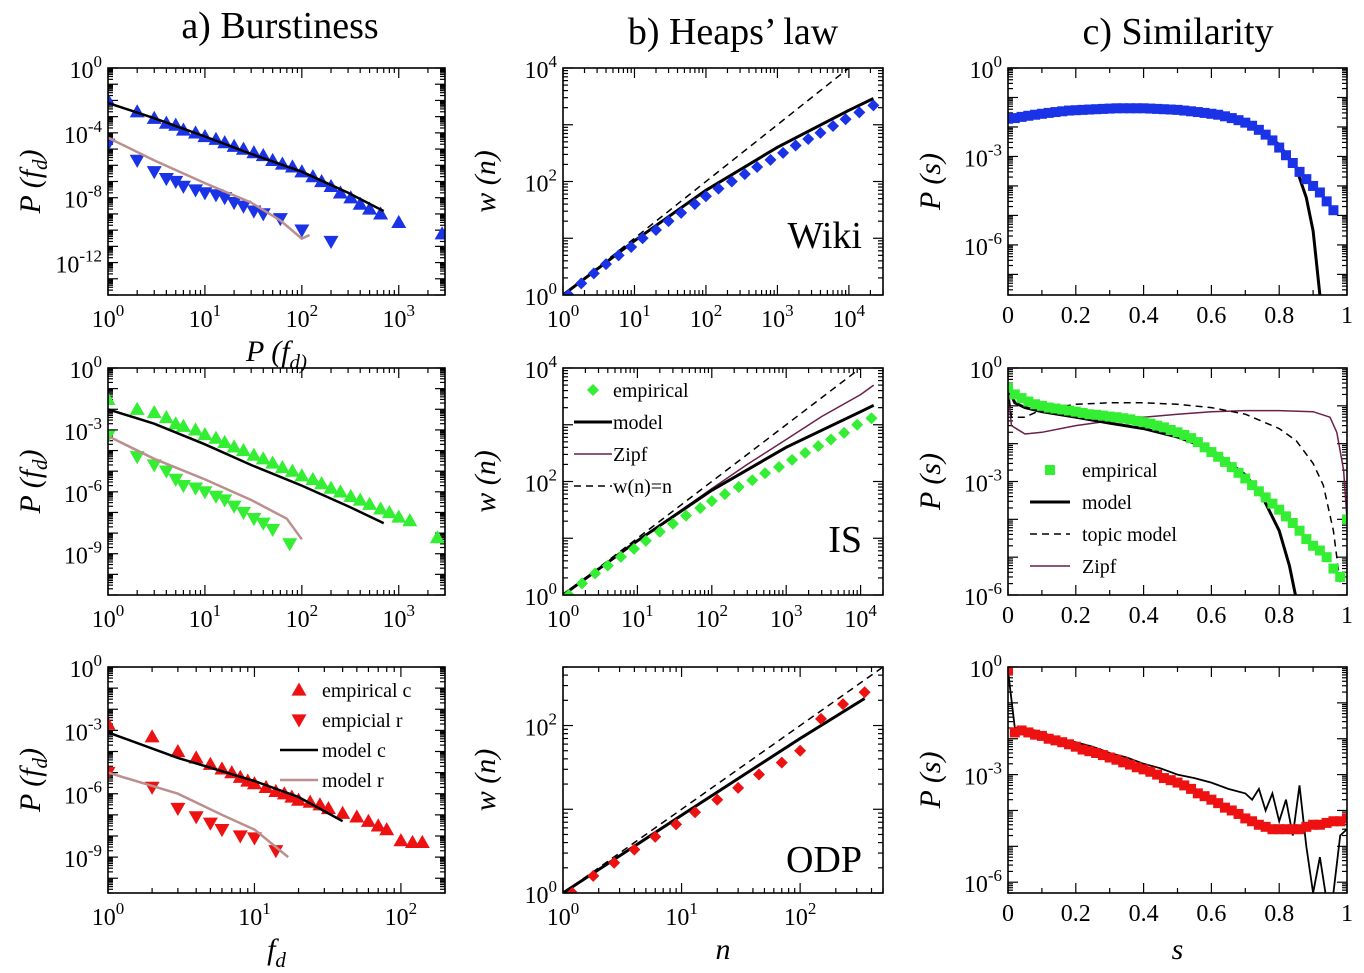 The image size is (1364, 973). Describe the element at coordinates (485, 780) in the screenshot. I see `y-axis-label: w (n)` at that location.